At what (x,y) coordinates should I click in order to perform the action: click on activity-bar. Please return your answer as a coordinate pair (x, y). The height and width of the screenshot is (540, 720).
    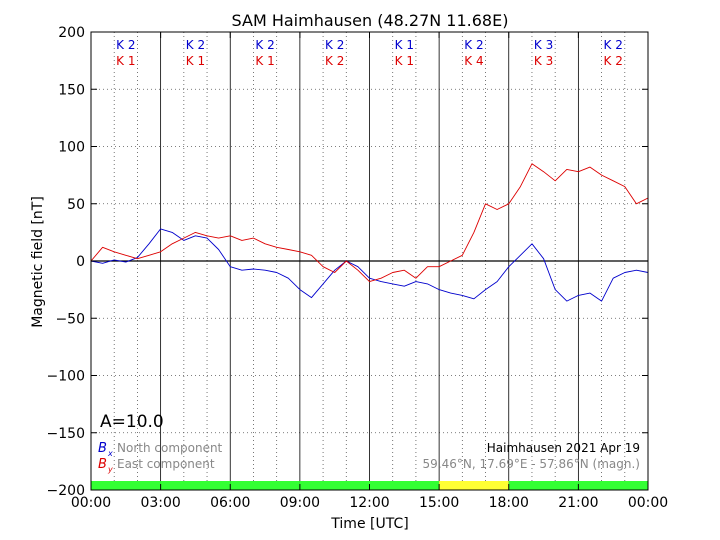
    Looking at the image, I should click on (369, 485).